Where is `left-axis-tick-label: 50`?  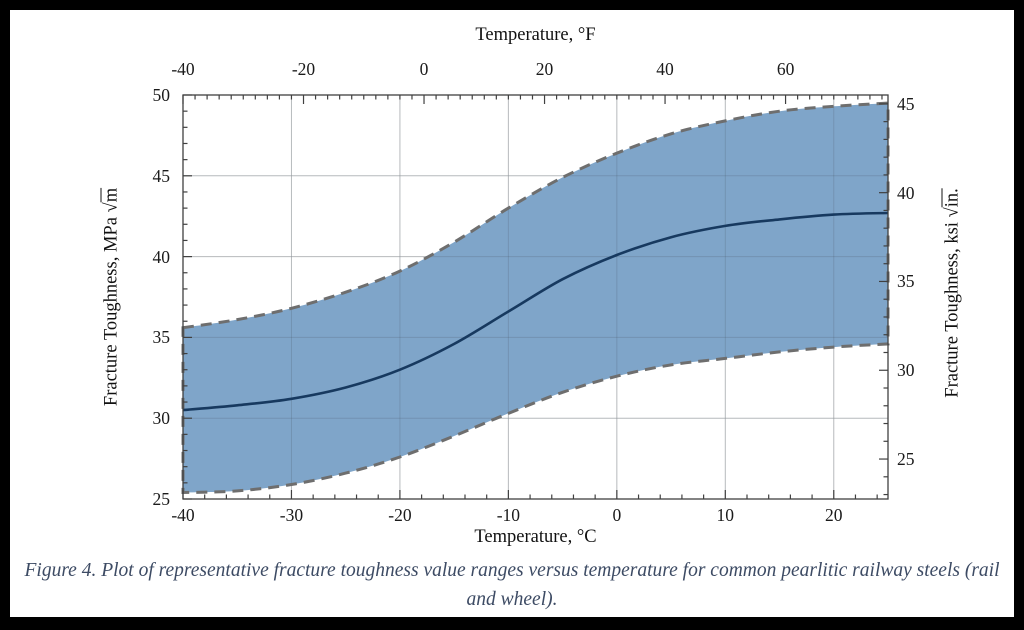
left-axis-tick-label: 50 is located at coordinates (161, 95).